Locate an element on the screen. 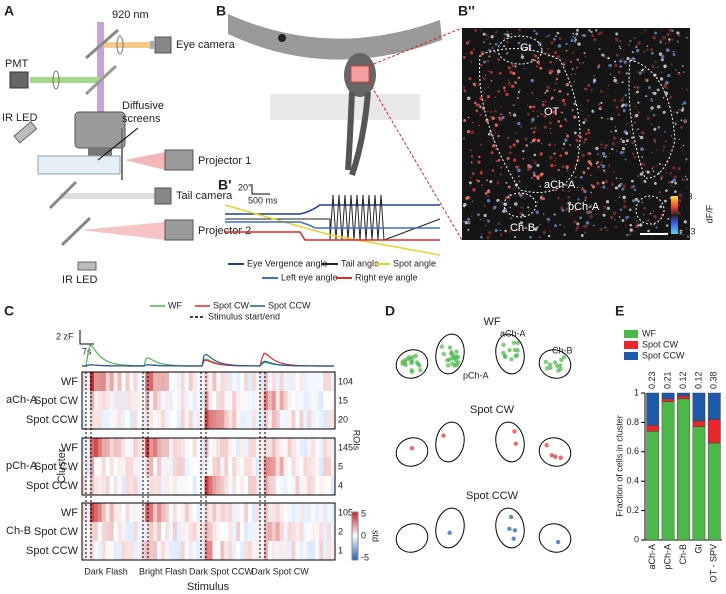 Image resolution: width=726 pixels, height=594 pixels. legend-label: Eye Vergence angle is located at coordinates (287, 263).